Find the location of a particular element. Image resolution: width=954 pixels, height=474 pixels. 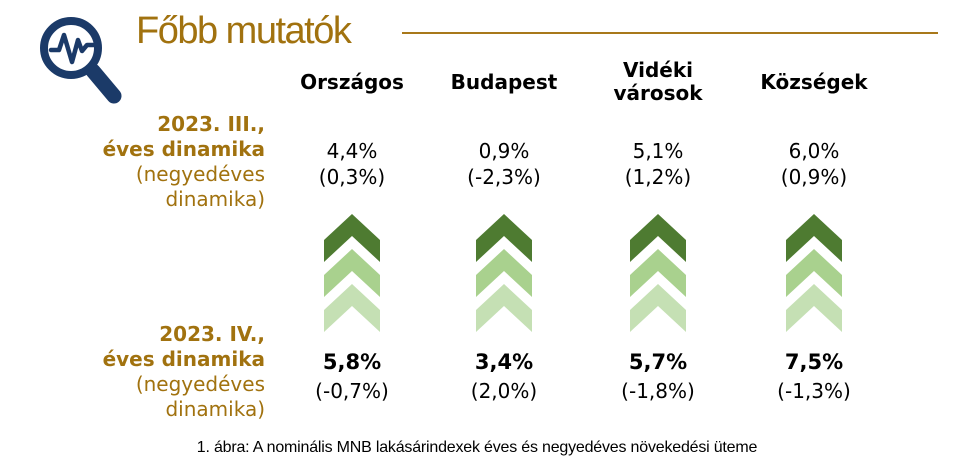

value-q3-budapest: 0,9% is located at coordinates (504, 151).